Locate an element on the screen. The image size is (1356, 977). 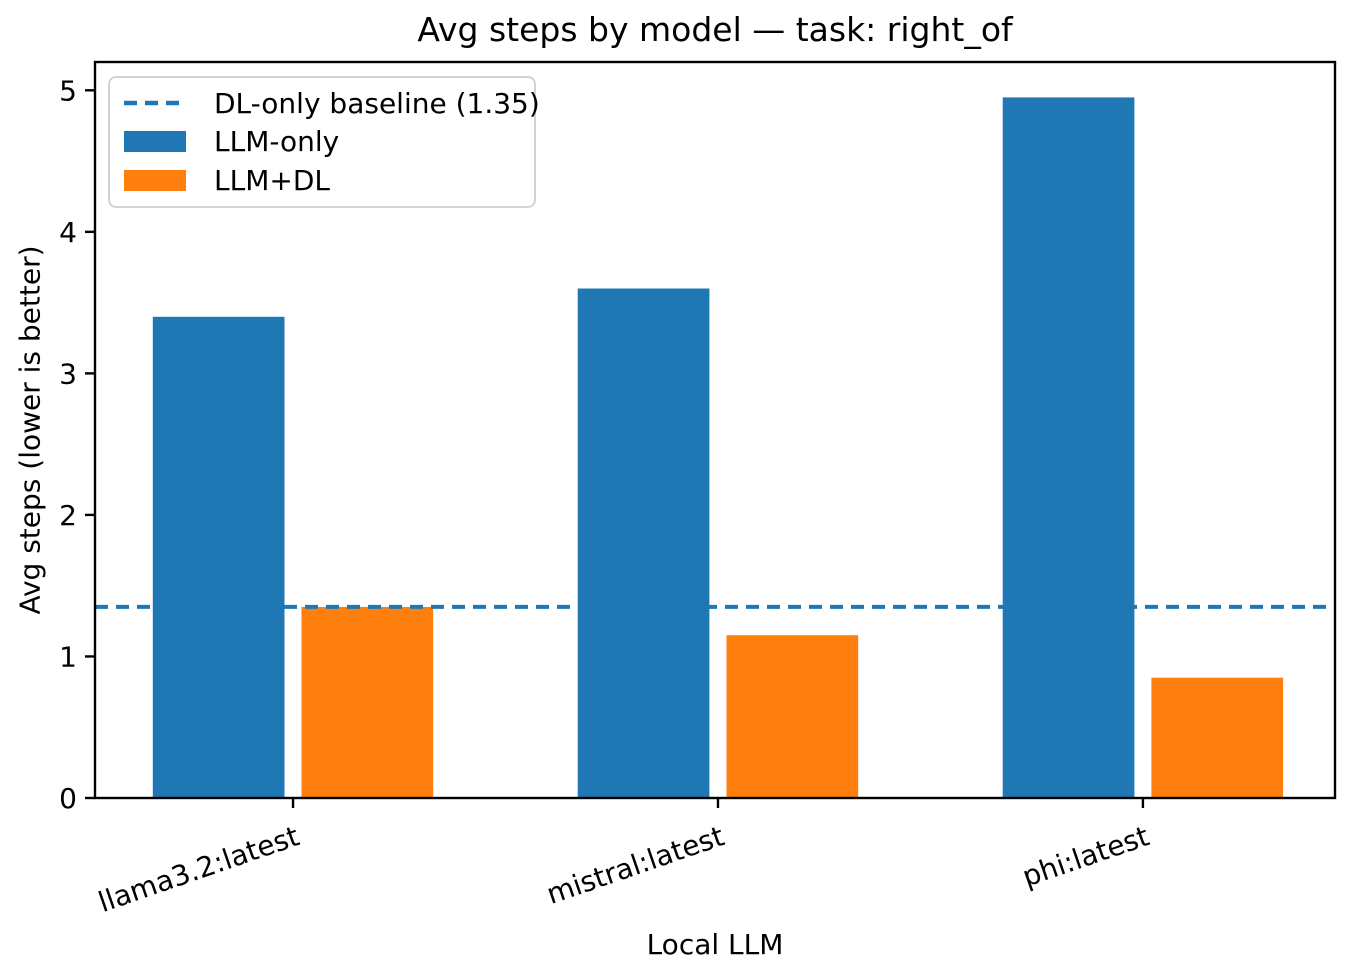
llm-only-swatch is located at coordinates (155, 142).